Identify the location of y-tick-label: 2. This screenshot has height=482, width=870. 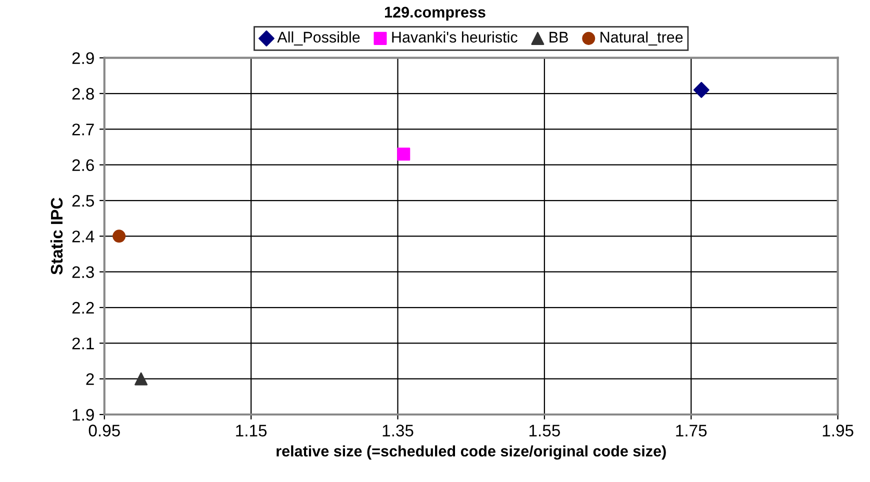
(90, 379).